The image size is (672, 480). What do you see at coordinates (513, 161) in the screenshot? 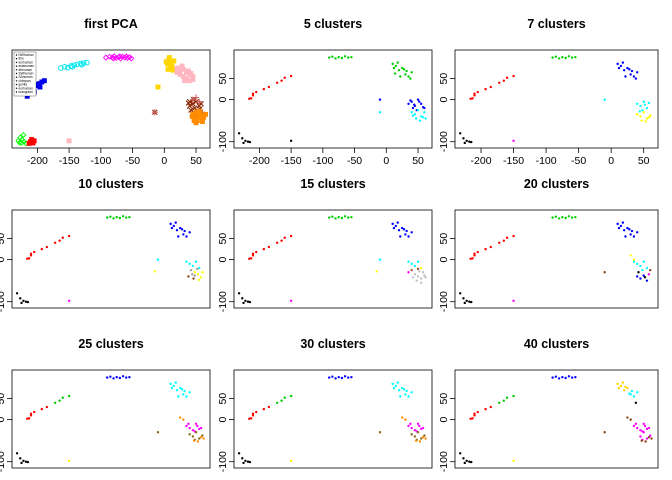
I see `x-tick-label: -150` at bounding box center [513, 161].